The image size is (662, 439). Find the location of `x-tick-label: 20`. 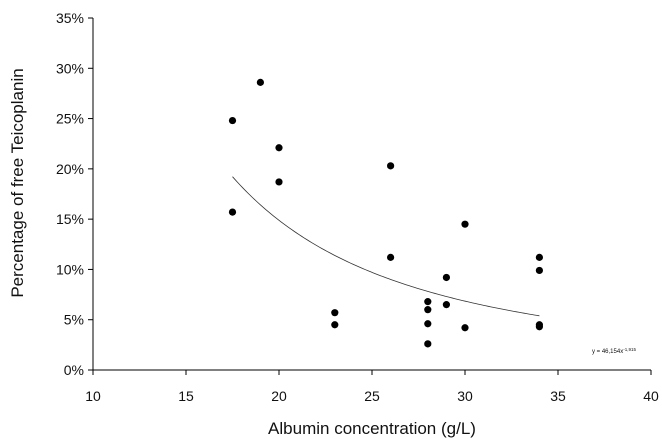

x-tick-label: 20 is located at coordinates (279, 396).